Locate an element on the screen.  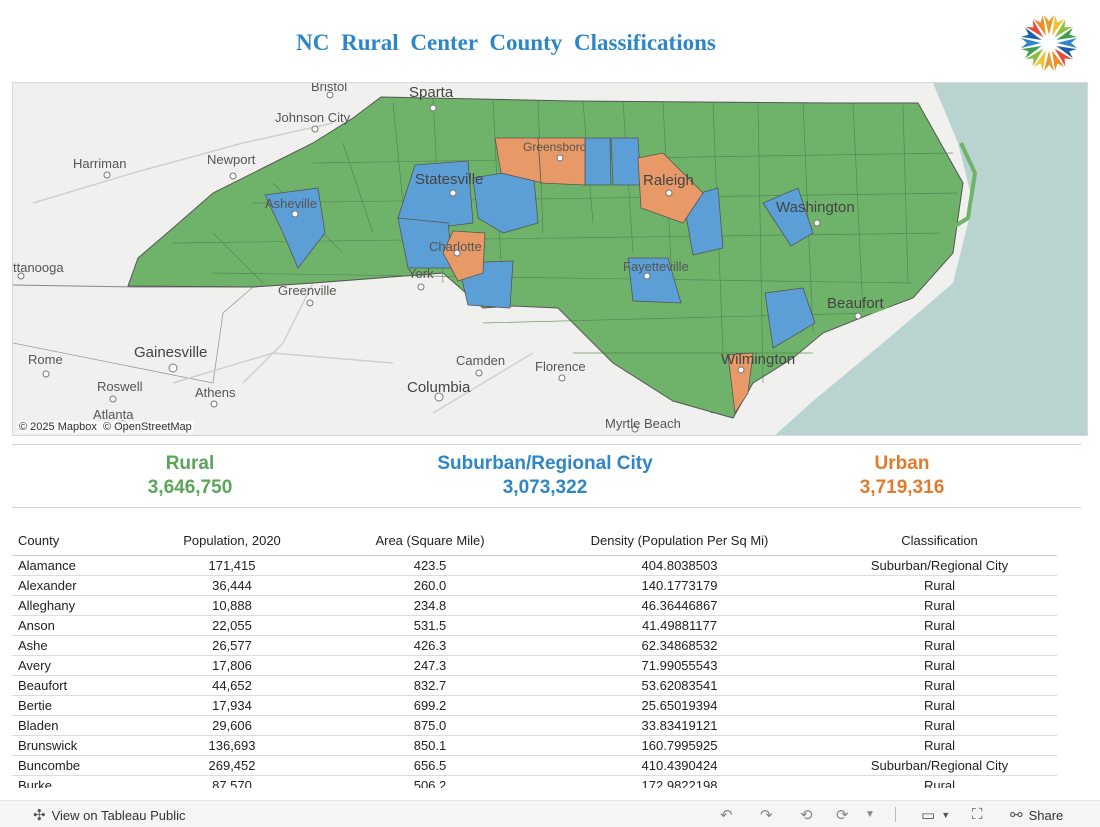
revert-icon: ⟲ is located at coordinates (806, 815).